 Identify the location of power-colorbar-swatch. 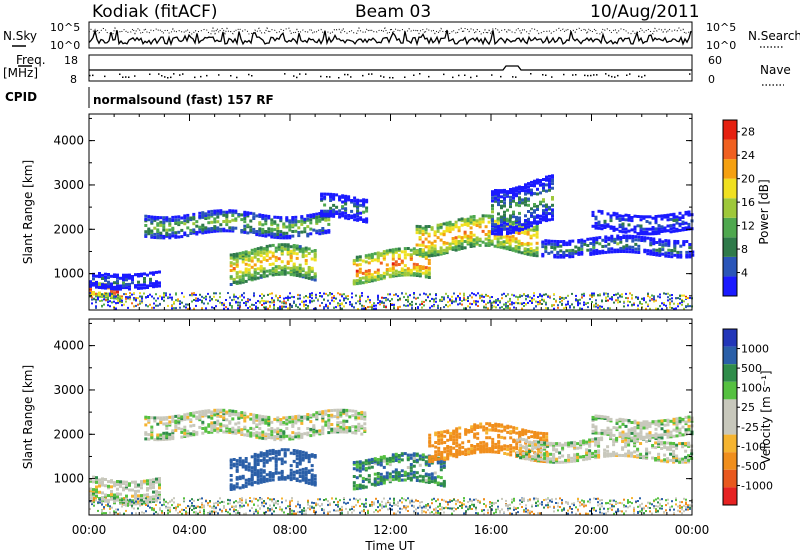
(730, 247).